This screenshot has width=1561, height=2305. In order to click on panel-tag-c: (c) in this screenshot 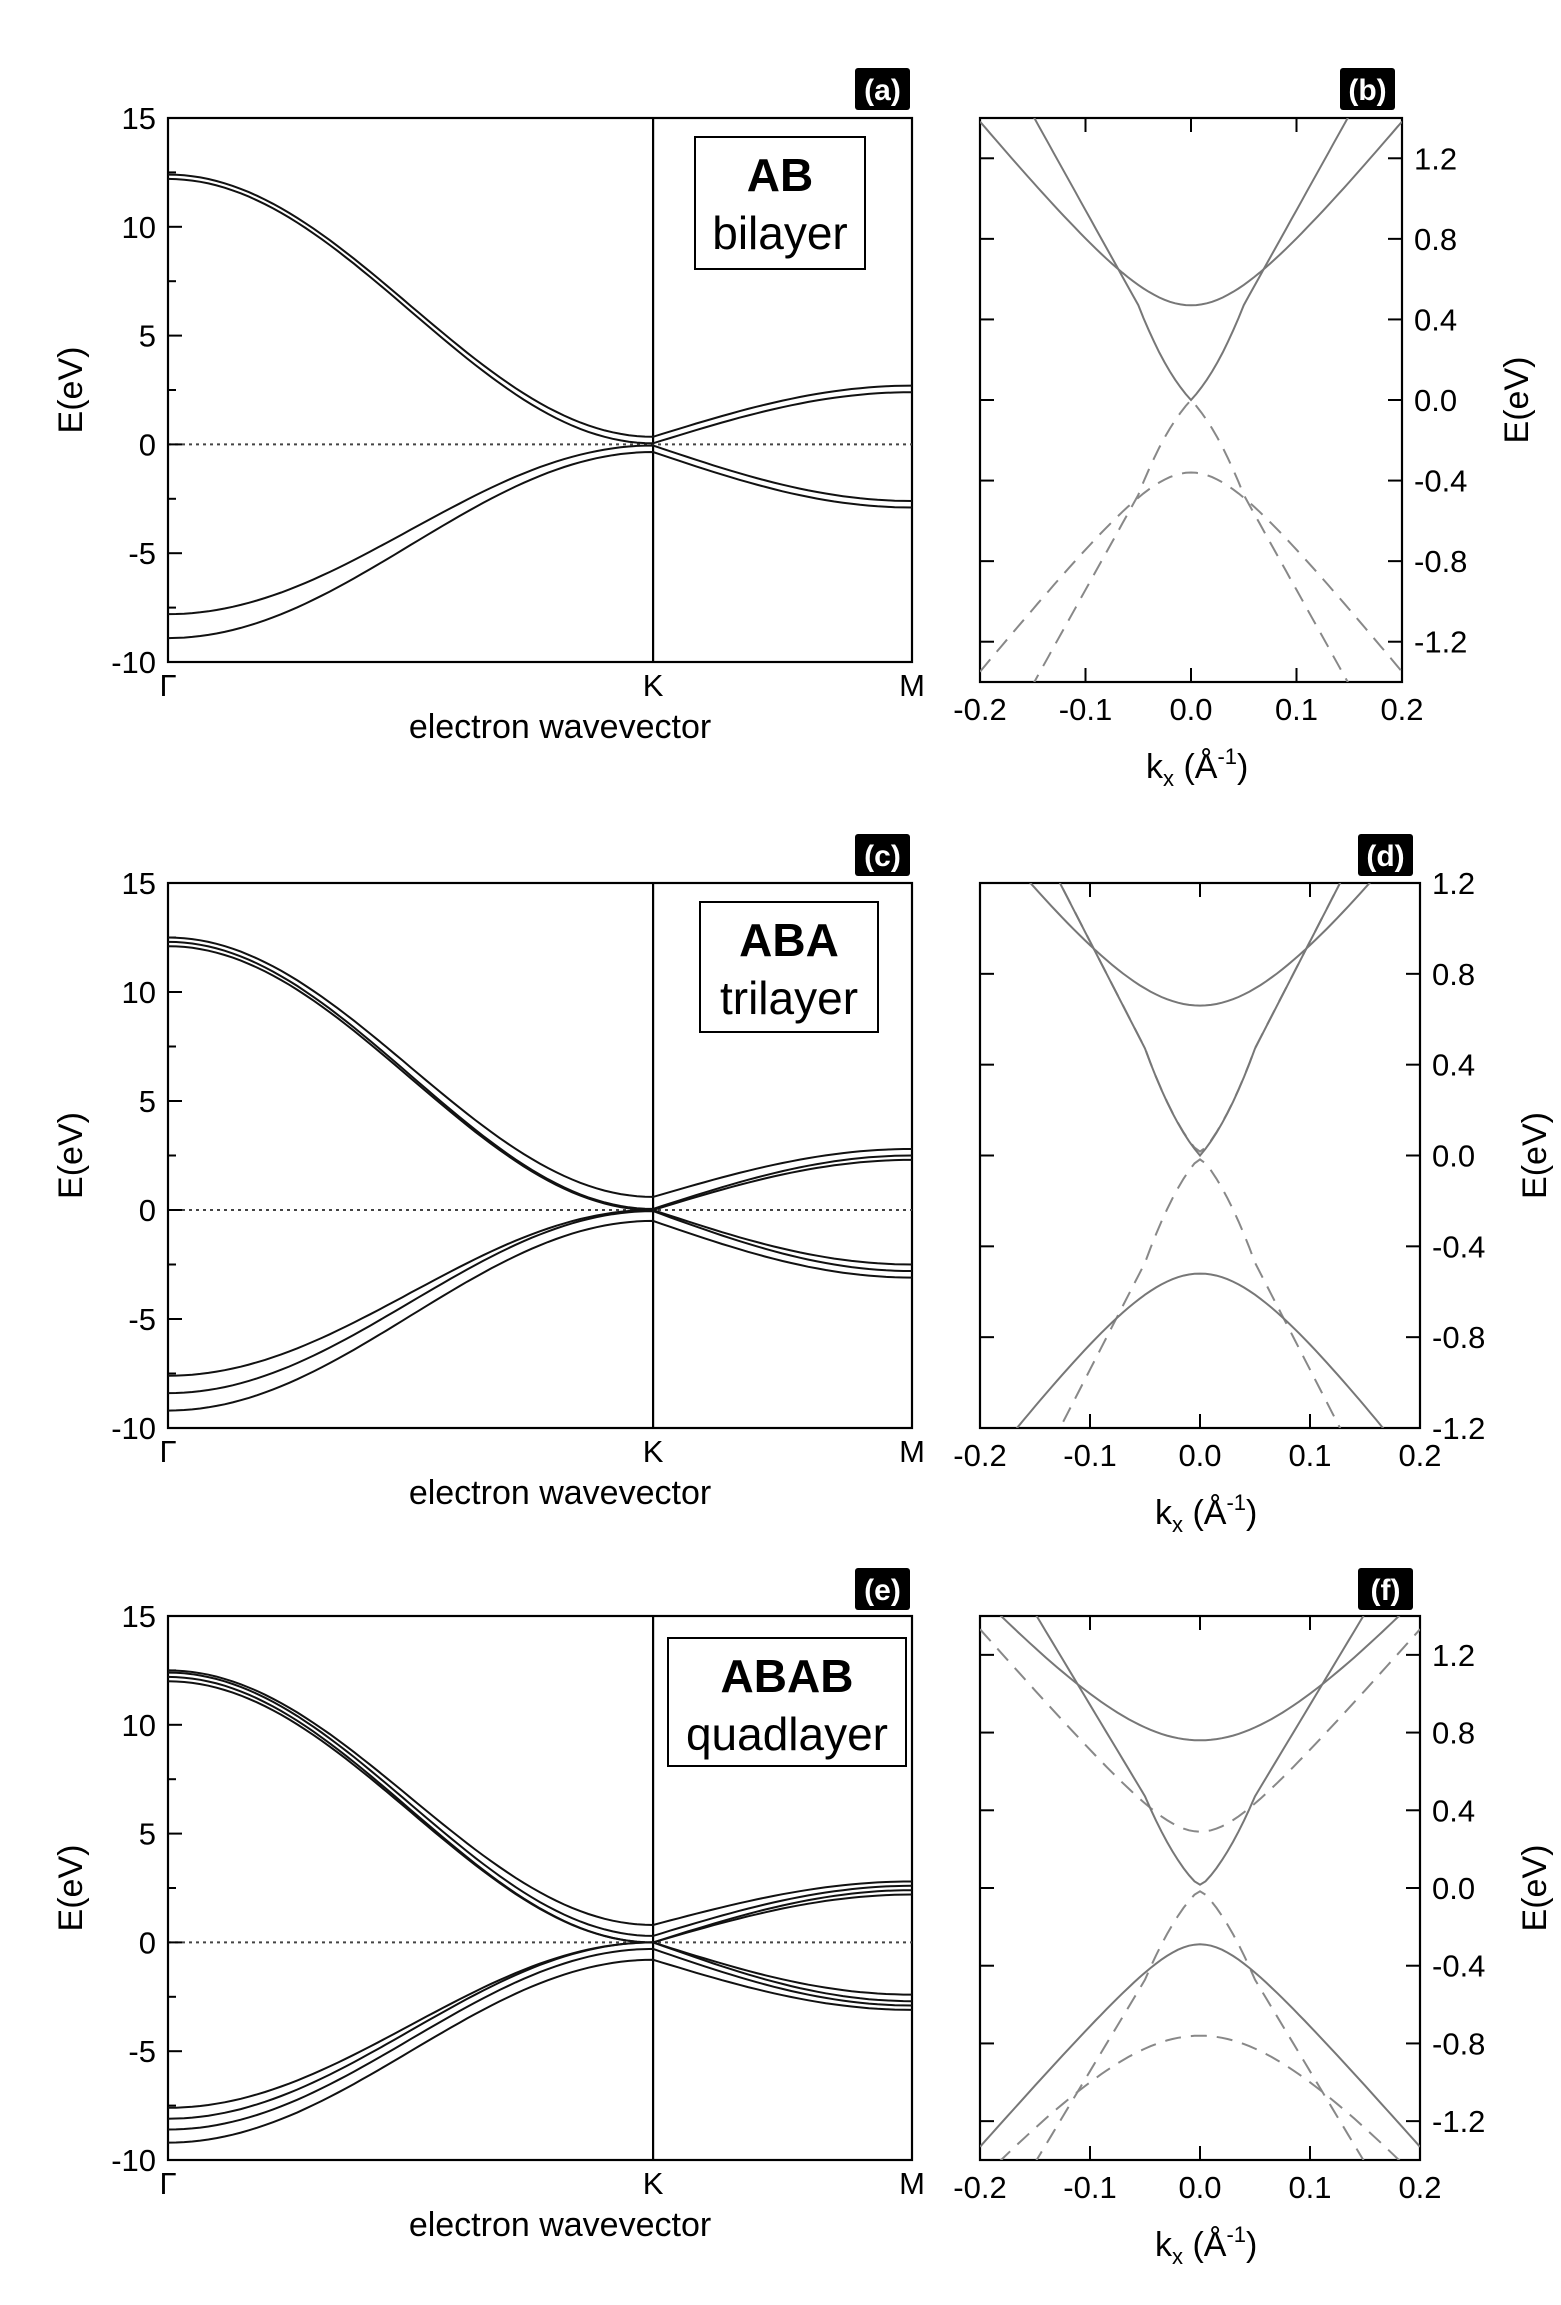, I will do `click(882, 856)`.